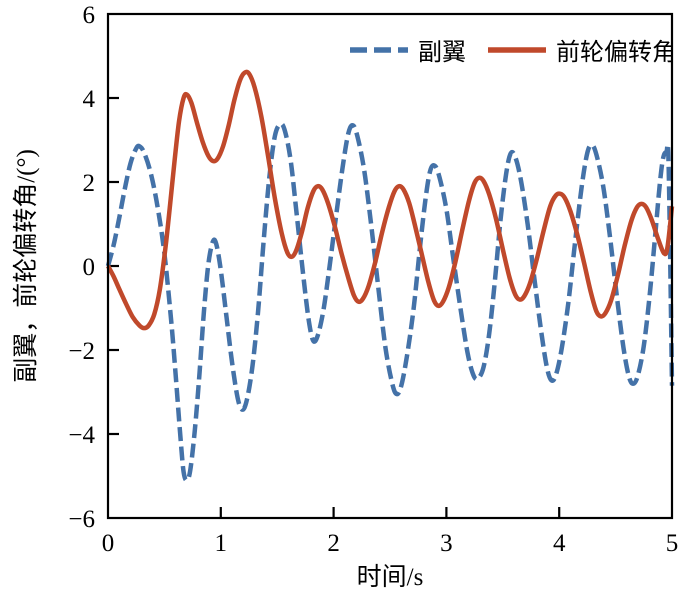 The width and height of the screenshot is (700, 600). Describe the element at coordinates (26, 266) in the screenshot. I see `y-axis-title: 副翼，前轮偏转角/(°)` at that location.